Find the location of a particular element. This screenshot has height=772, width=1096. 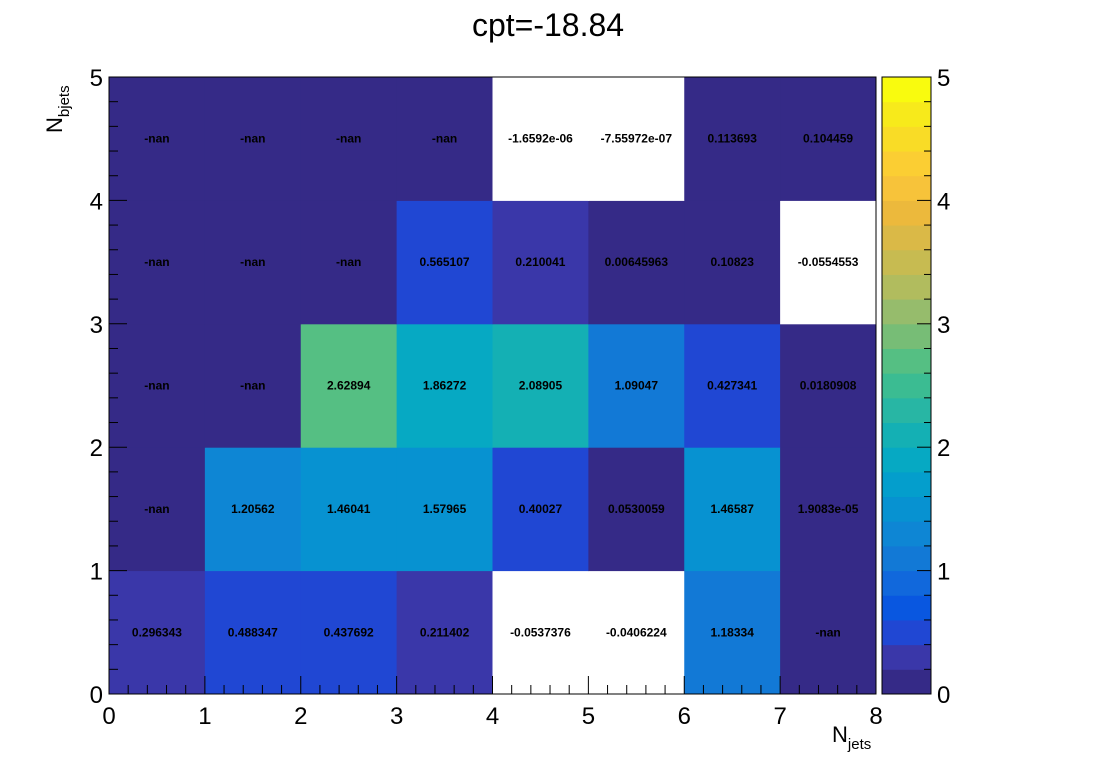

cell-value-label: 0.10823 is located at coordinates (732, 262).